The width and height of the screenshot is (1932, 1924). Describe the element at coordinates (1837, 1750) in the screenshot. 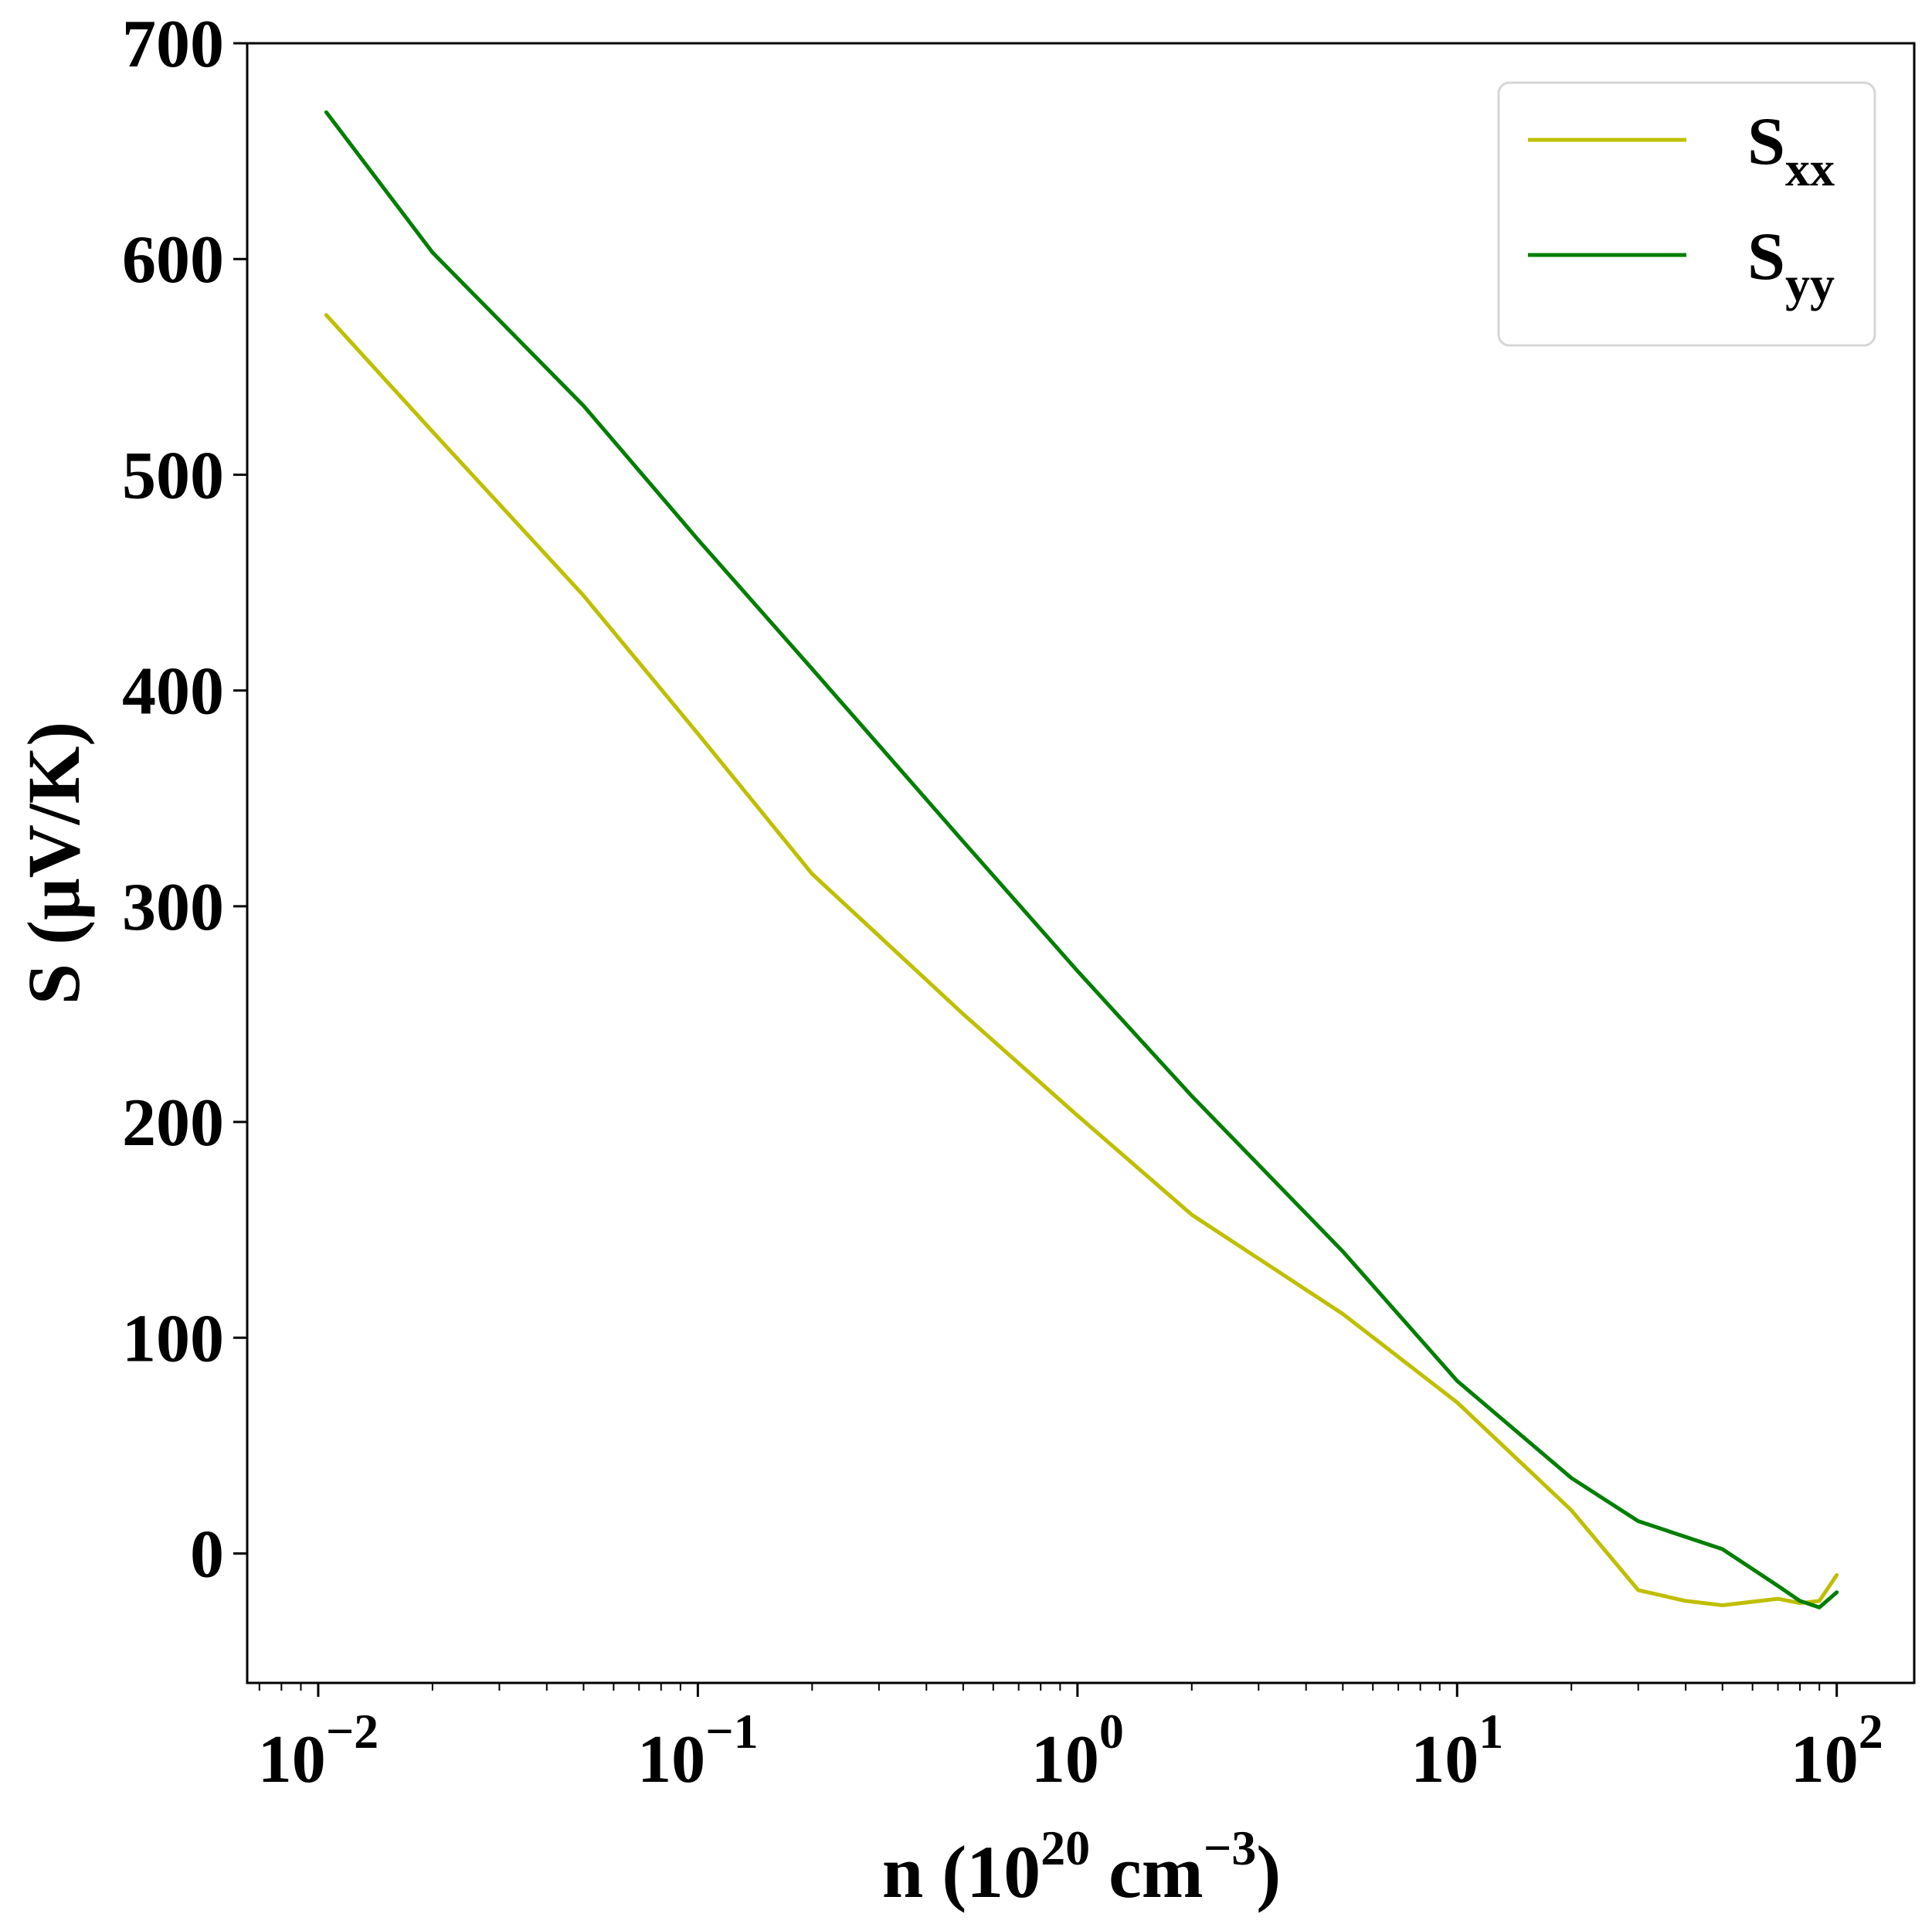

I see `x-tick-label: 10²` at that location.